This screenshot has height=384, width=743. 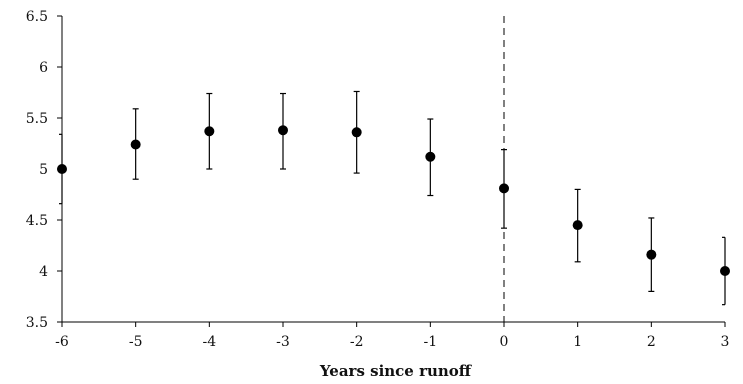 What do you see at coordinates (725, 342) in the screenshot?
I see `x-tick-label: 3` at bounding box center [725, 342].